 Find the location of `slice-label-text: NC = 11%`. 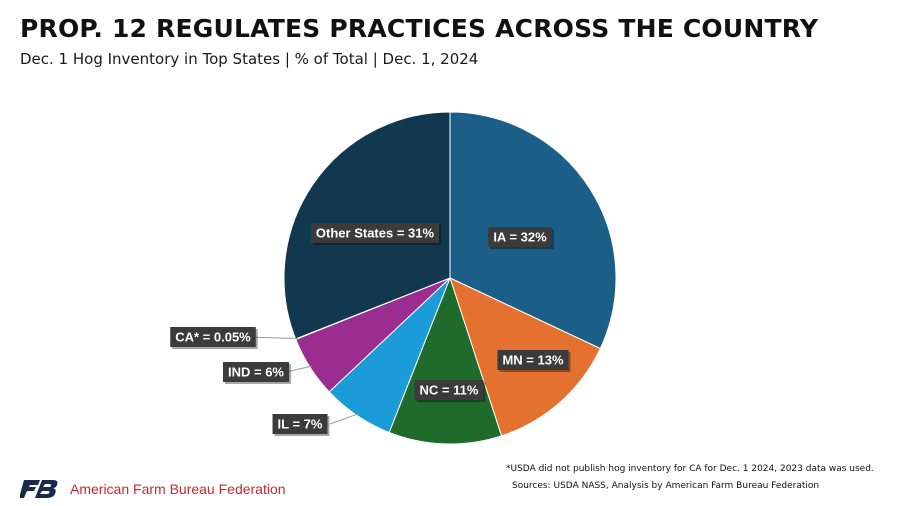

slice-label-text: NC = 11% is located at coordinates (449, 390).